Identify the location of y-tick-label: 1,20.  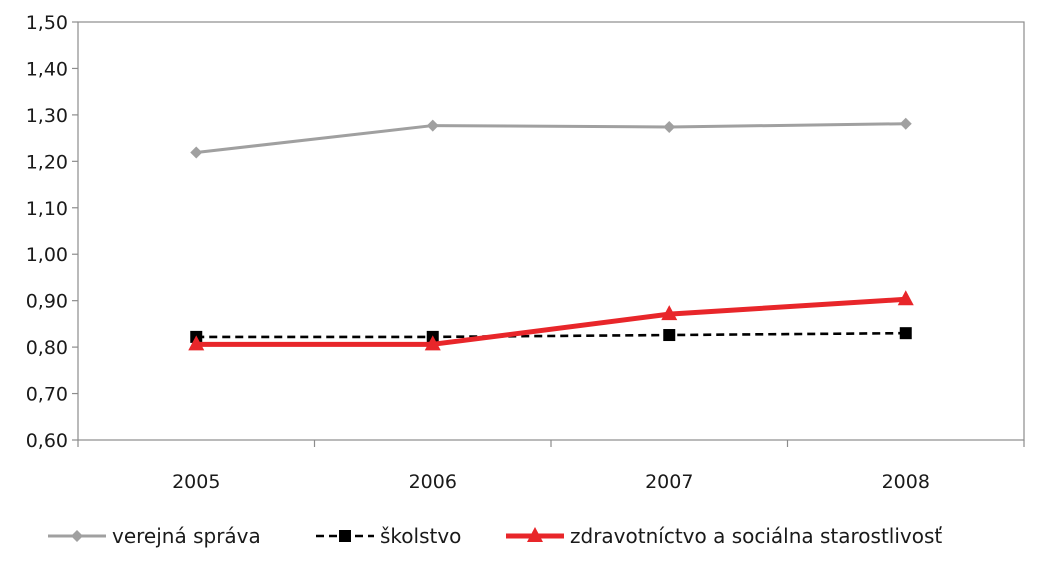
(47, 162).